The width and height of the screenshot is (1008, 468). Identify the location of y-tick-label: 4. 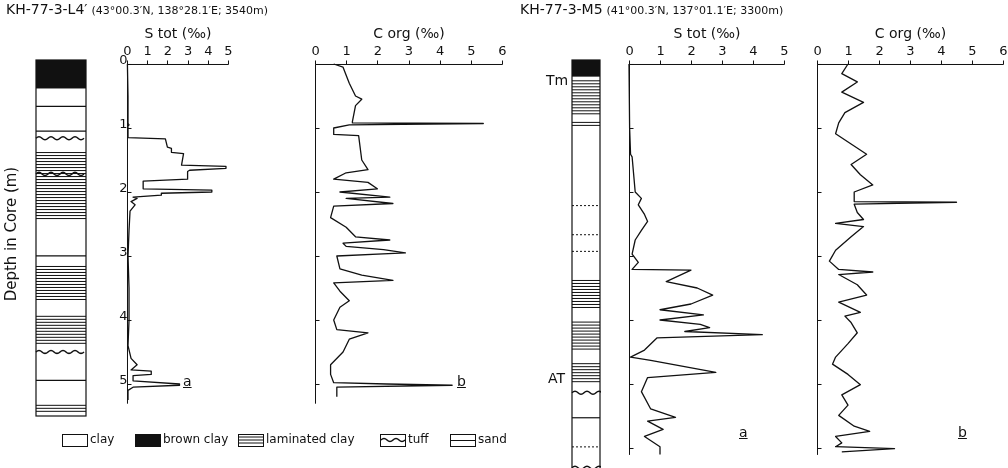
(123, 316).